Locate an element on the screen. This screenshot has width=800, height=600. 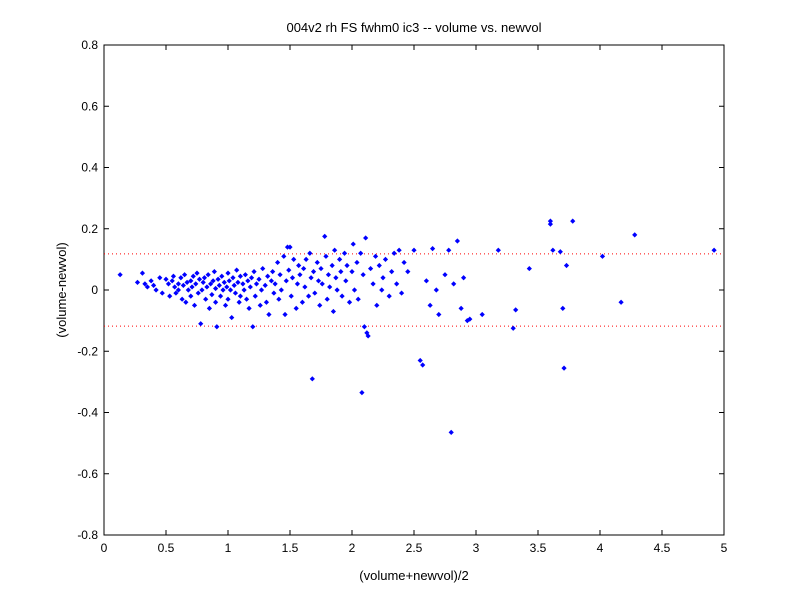
x-tick-label: 4 is located at coordinates (600, 548).